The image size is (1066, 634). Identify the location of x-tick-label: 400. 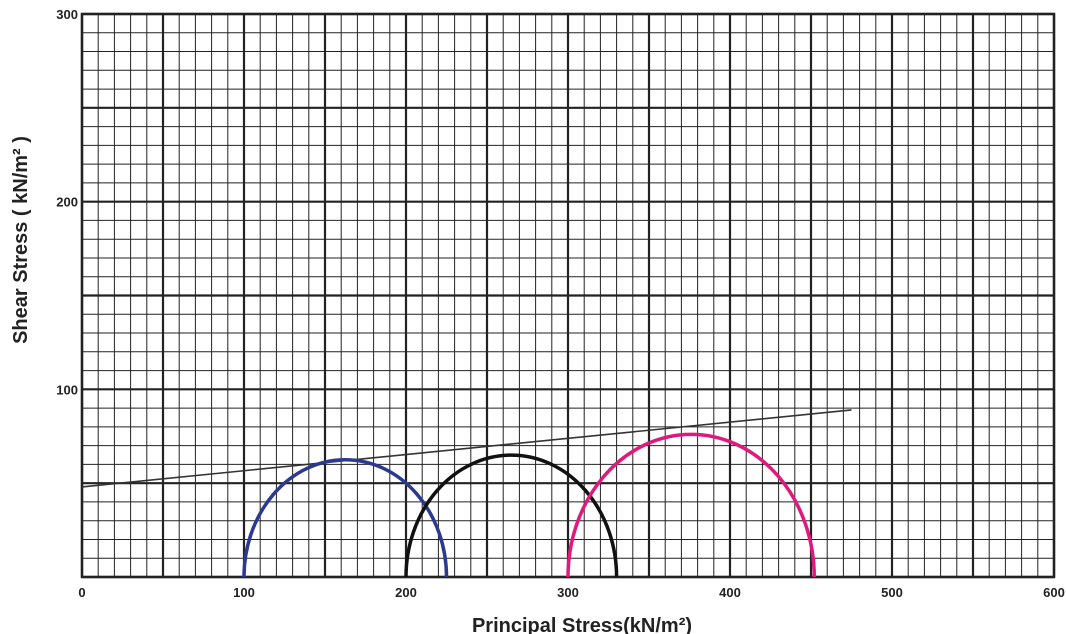
(730, 592).